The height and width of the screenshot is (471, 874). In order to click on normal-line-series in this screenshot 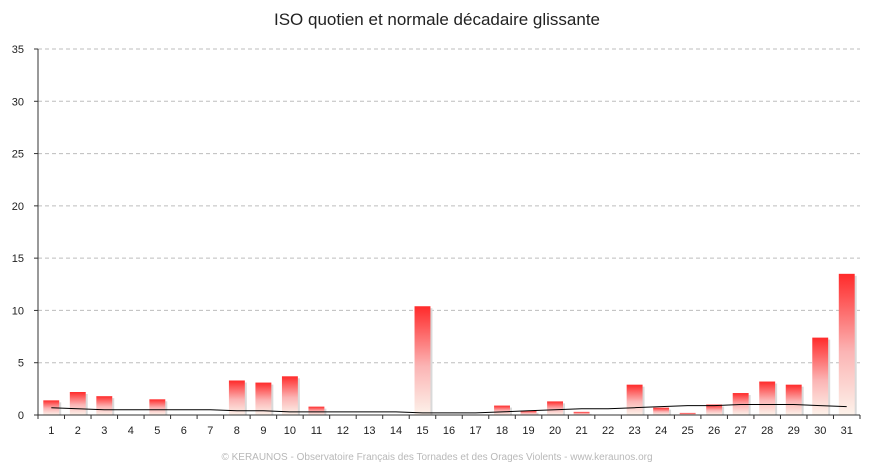, I will do `click(449, 409)`.